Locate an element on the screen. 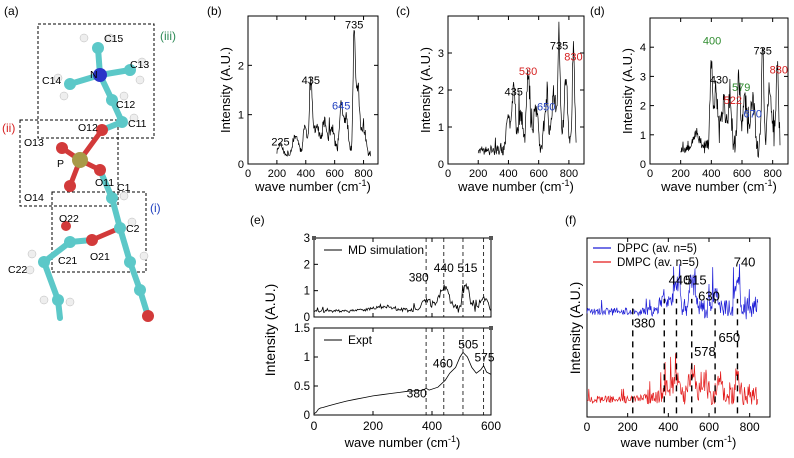  peak-label: 578 is located at coordinates (705, 351).